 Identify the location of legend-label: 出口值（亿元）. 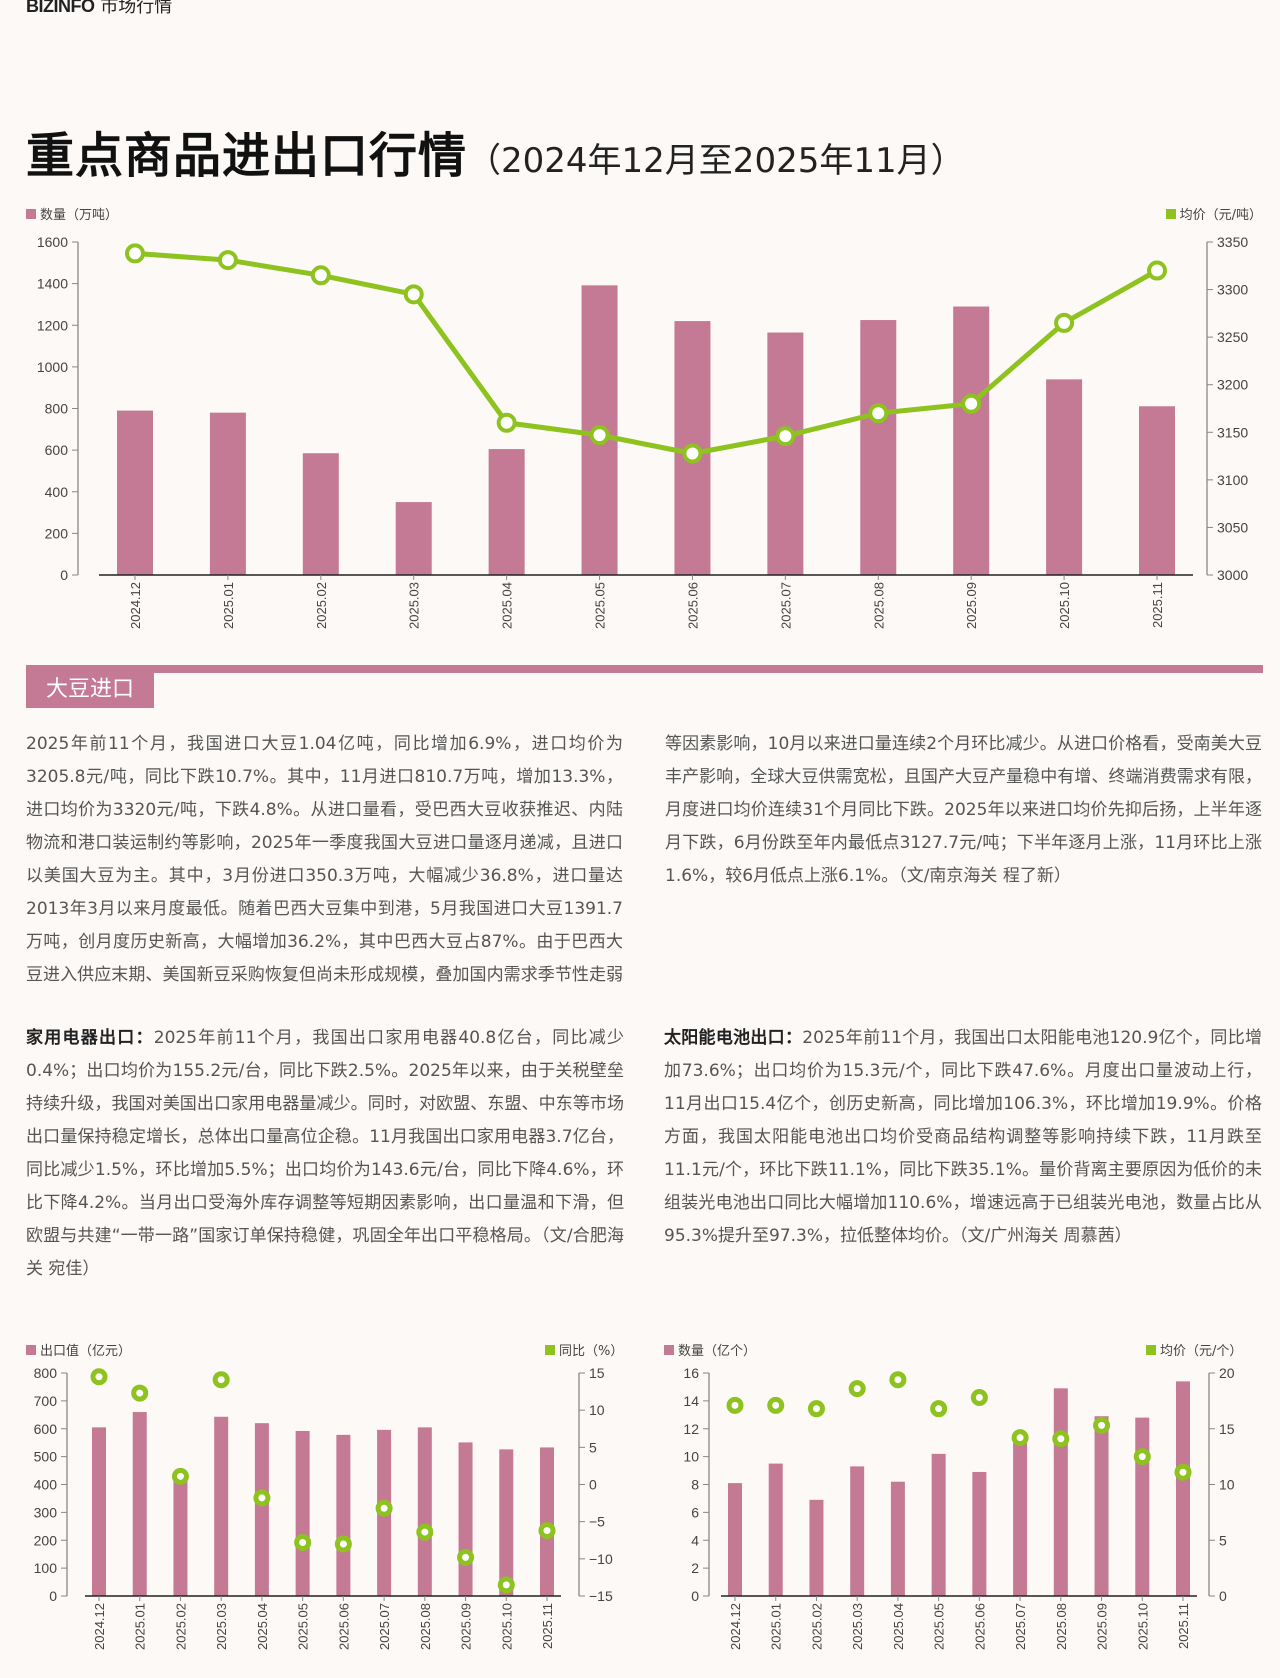
(86, 1351).